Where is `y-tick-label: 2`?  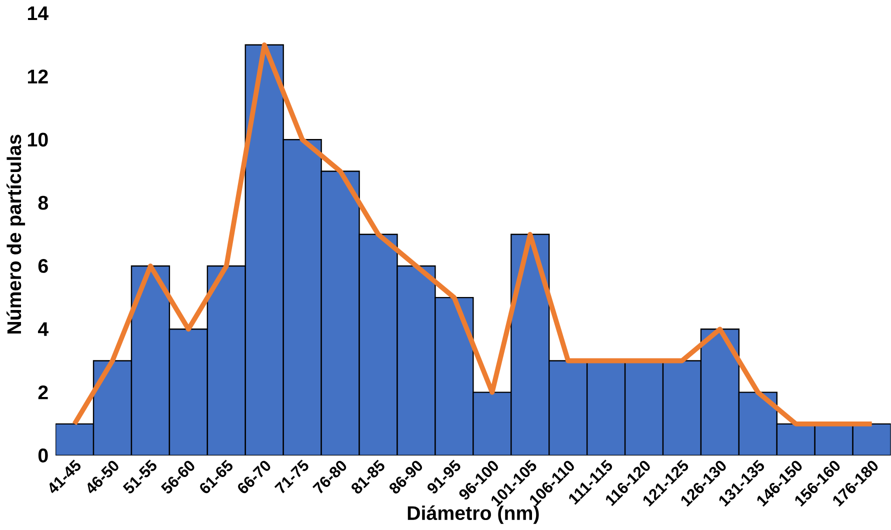
y-tick-label: 2 is located at coordinates (43, 392).